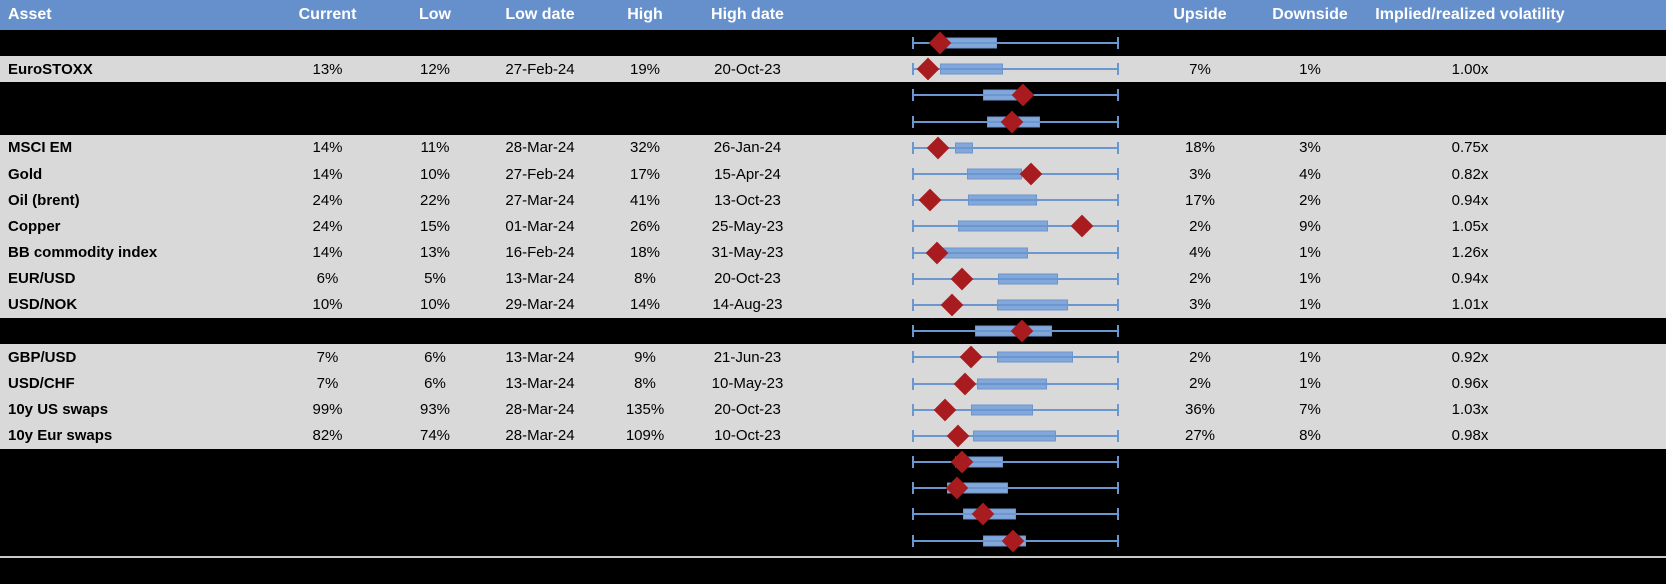 The width and height of the screenshot is (1673, 584). I want to click on cell-low-date: 13-Mar-24, so click(540, 279).